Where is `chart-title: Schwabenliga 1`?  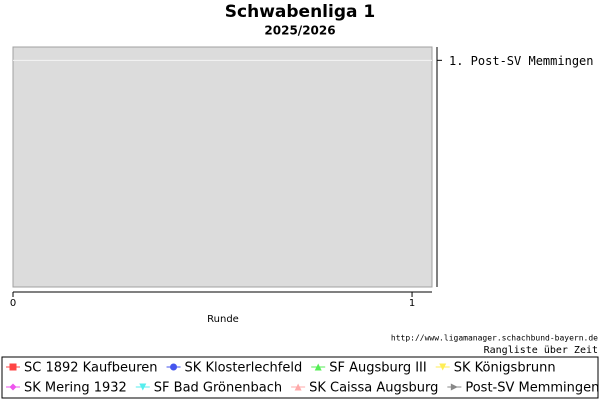
chart-title: Schwabenliga 1 is located at coordinates (300, 12).